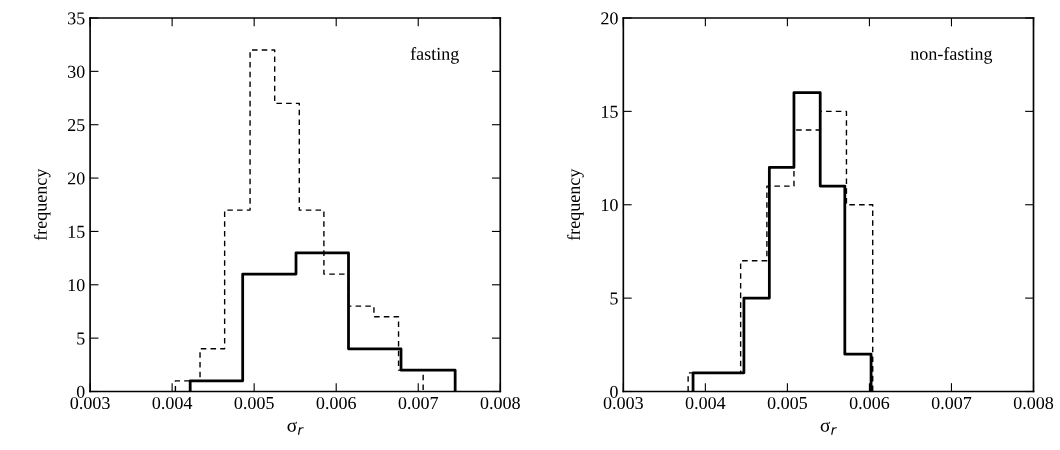  I want to click on y-tick-label: 25, so click(76, 125).